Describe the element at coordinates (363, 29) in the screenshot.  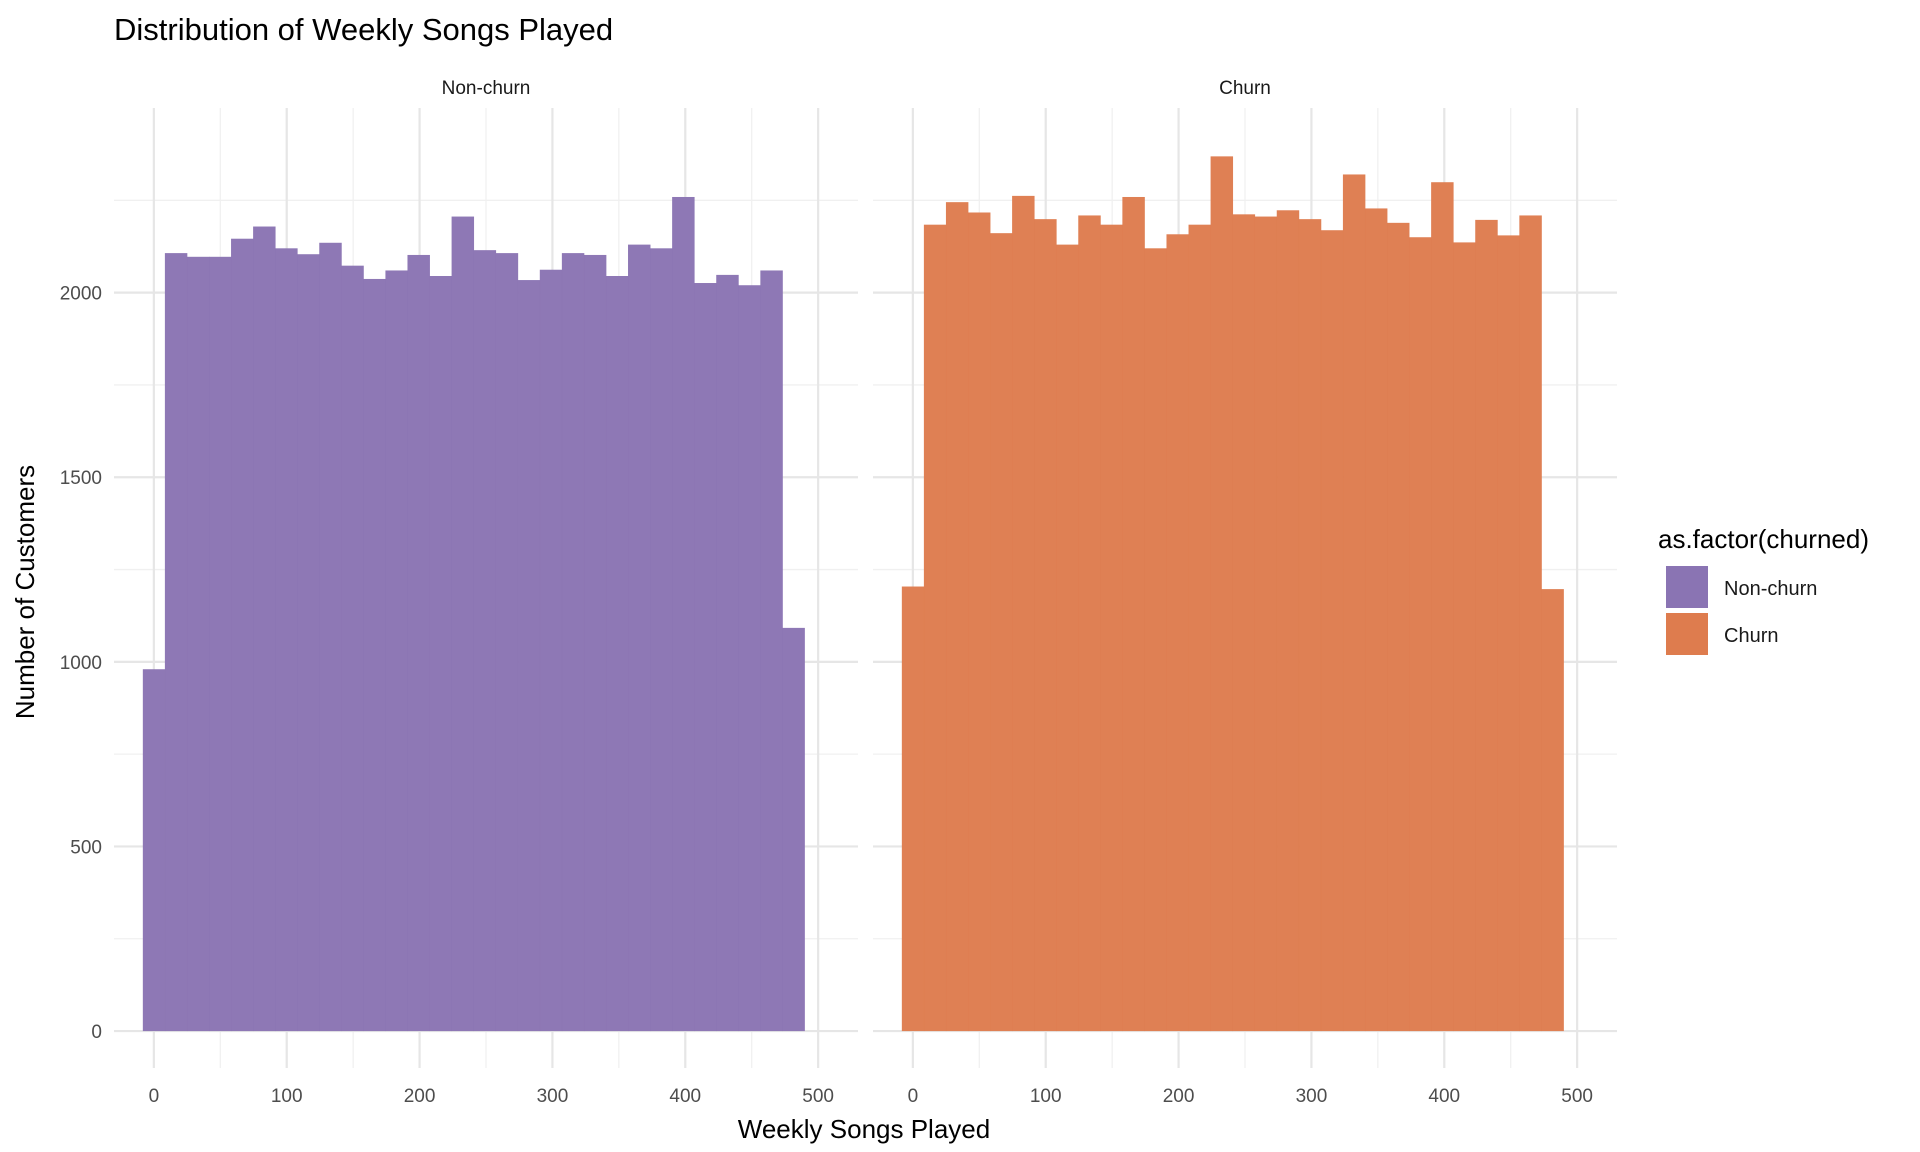
I see `chart-title: Distribution of Weekly Songs Played` at that location.